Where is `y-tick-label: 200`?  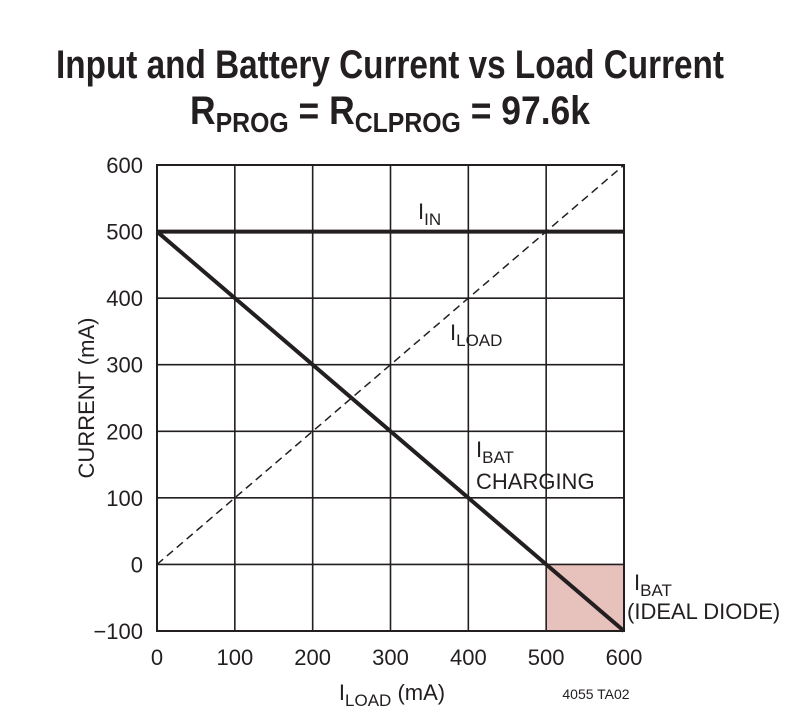 y-tick-label: 200 is located at coordinates (124, 431).